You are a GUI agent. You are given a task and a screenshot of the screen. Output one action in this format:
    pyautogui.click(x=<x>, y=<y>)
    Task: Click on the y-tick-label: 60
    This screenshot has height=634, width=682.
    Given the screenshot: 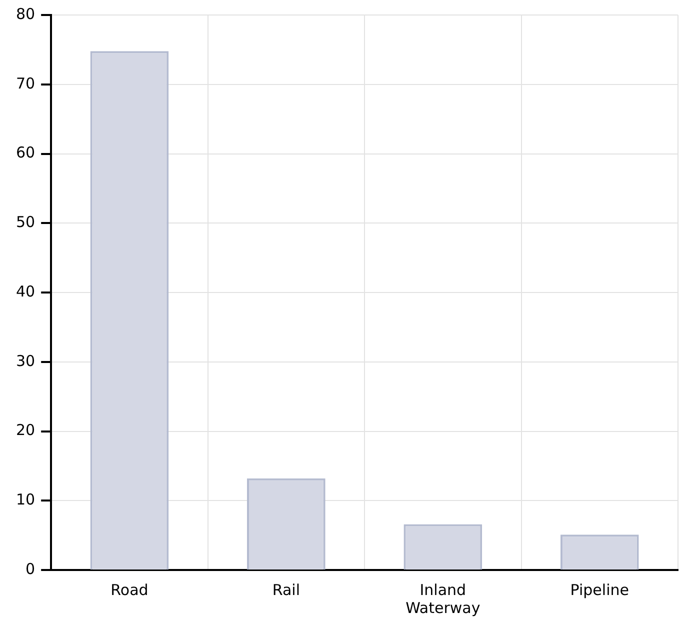 What is the action you would take?
    pyautogui.click(x=26, y=153)
    